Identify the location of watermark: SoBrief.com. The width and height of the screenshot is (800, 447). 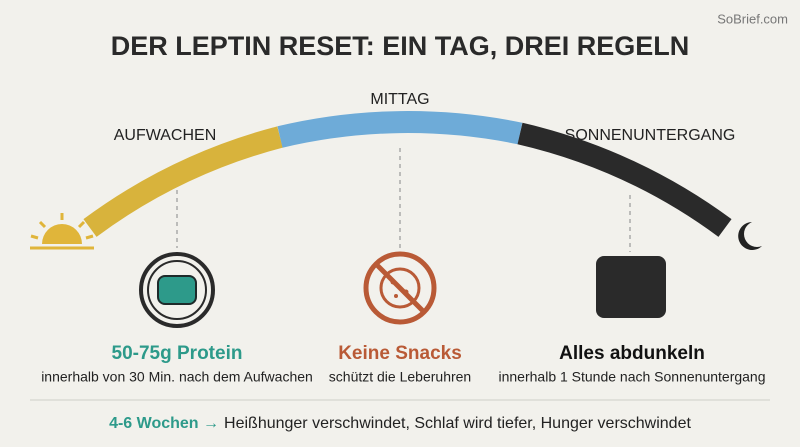
(752, 18).